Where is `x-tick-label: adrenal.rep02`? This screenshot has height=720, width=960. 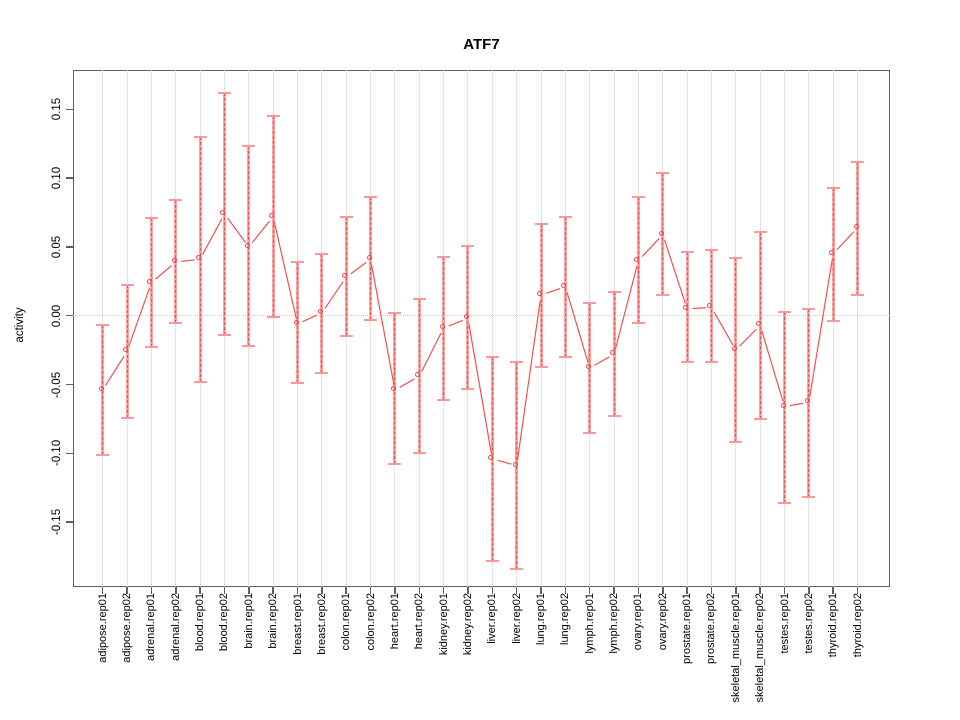
x-tick-label: adrenal.rep02 is located at coordinates (175, 627).